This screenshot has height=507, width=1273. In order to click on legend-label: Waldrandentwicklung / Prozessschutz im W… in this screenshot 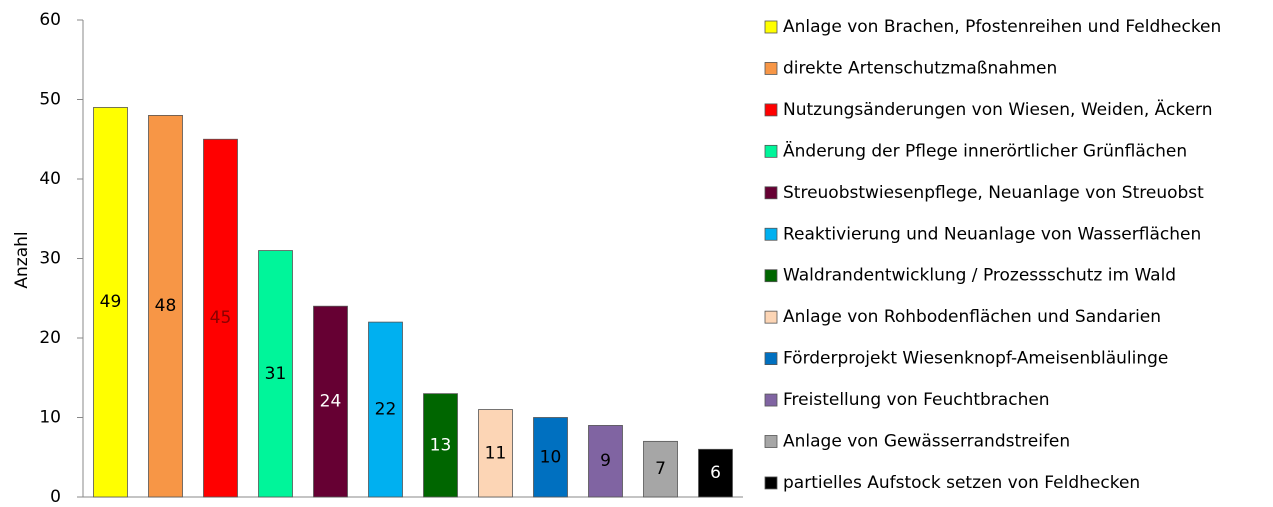, I will do `click(979, 276)`.